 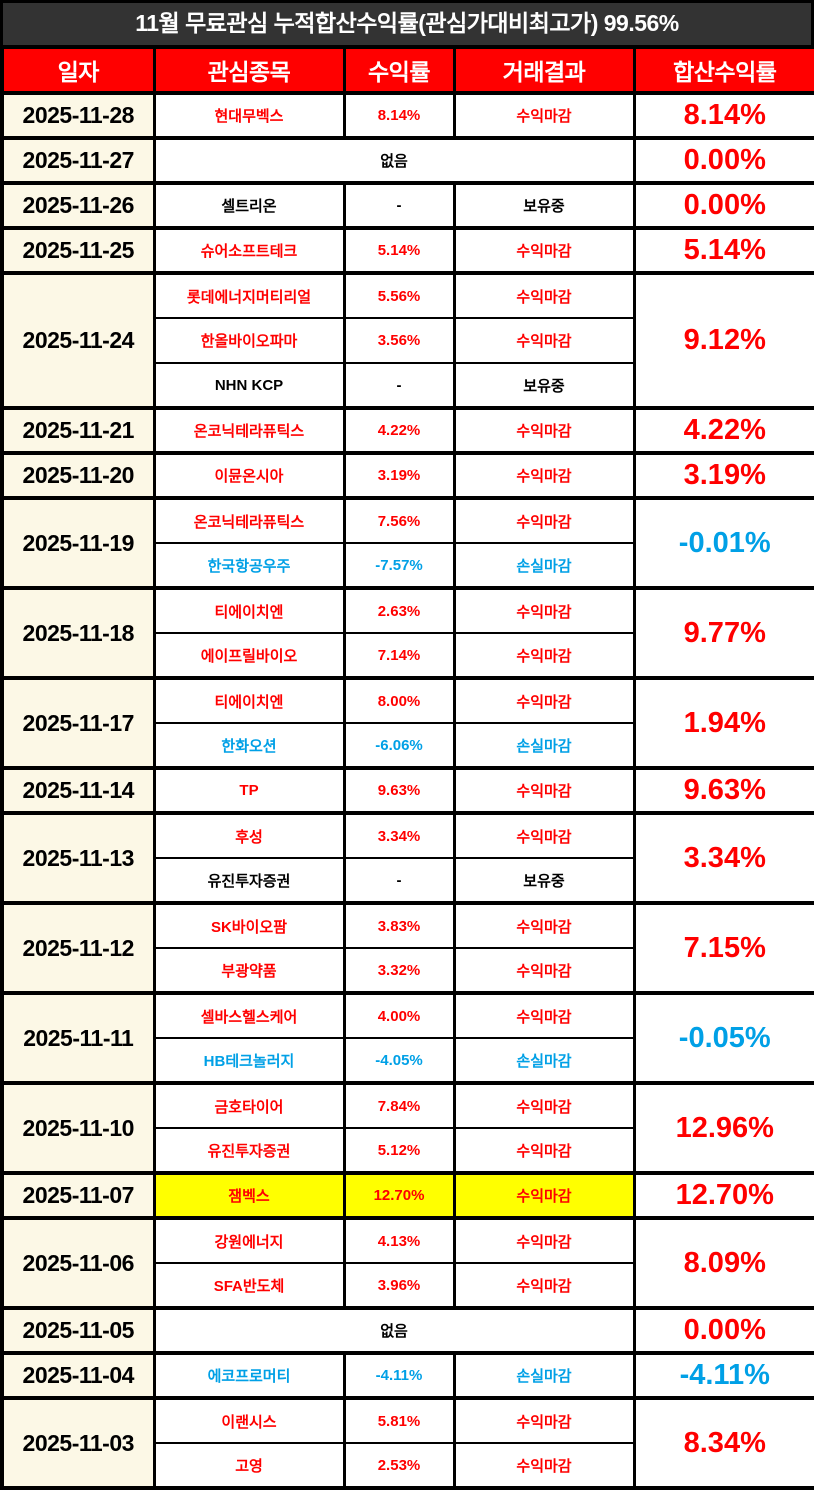 What do you see at coordinates (408, 745) in the screenshot?
I see `table-row: 한화오션 -6.06% 손실마감` at bounding box center [408, 745].